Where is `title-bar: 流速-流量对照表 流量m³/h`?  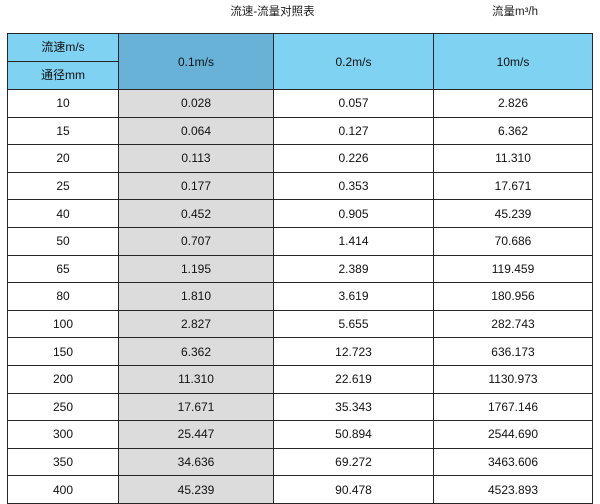 title-bar: 流速-流量对照表 流量m³/h is located at coordinates (300, 16).